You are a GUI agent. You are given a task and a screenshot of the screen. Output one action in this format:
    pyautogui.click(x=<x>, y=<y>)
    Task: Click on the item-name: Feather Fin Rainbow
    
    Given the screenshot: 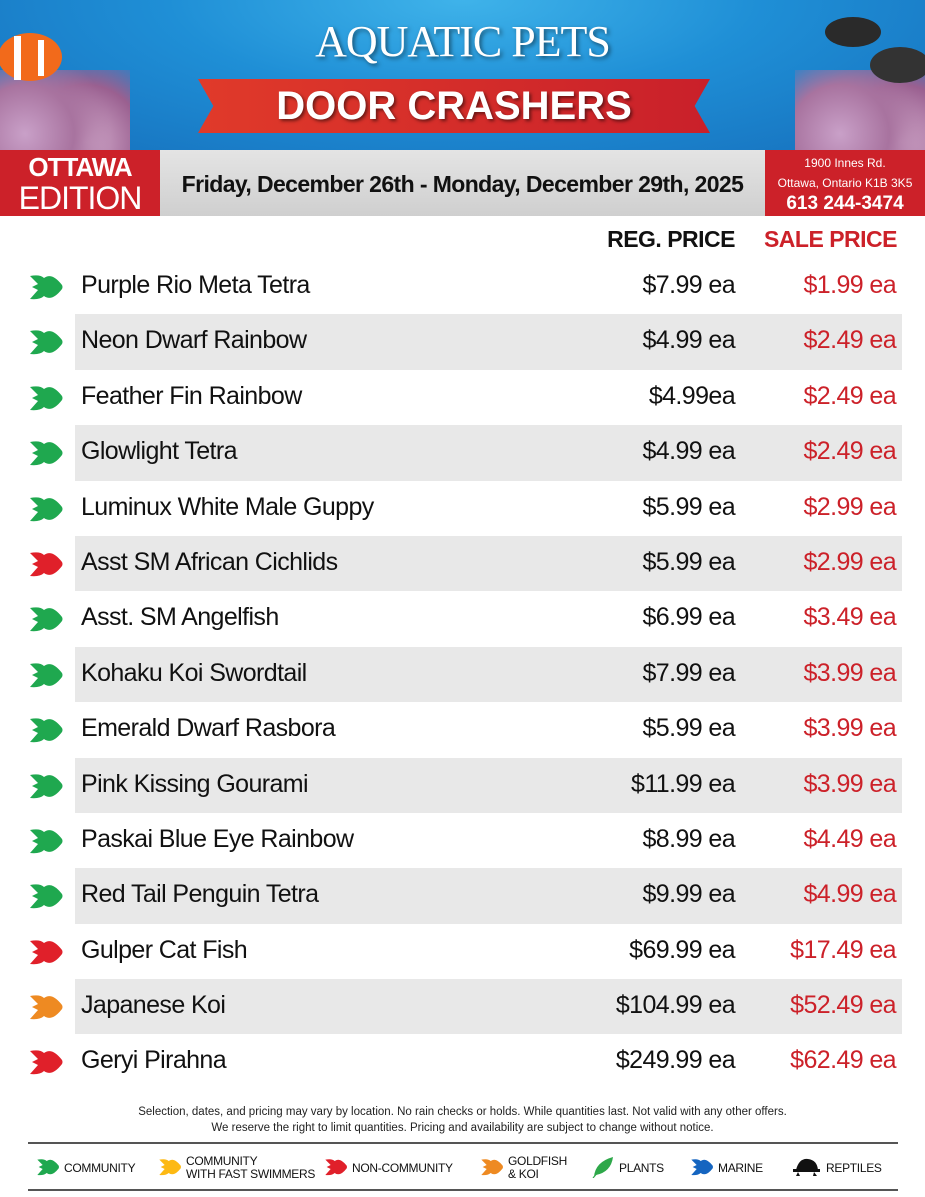 What is the action you would take?
    pyautogui.click(x=191, y=395)
    